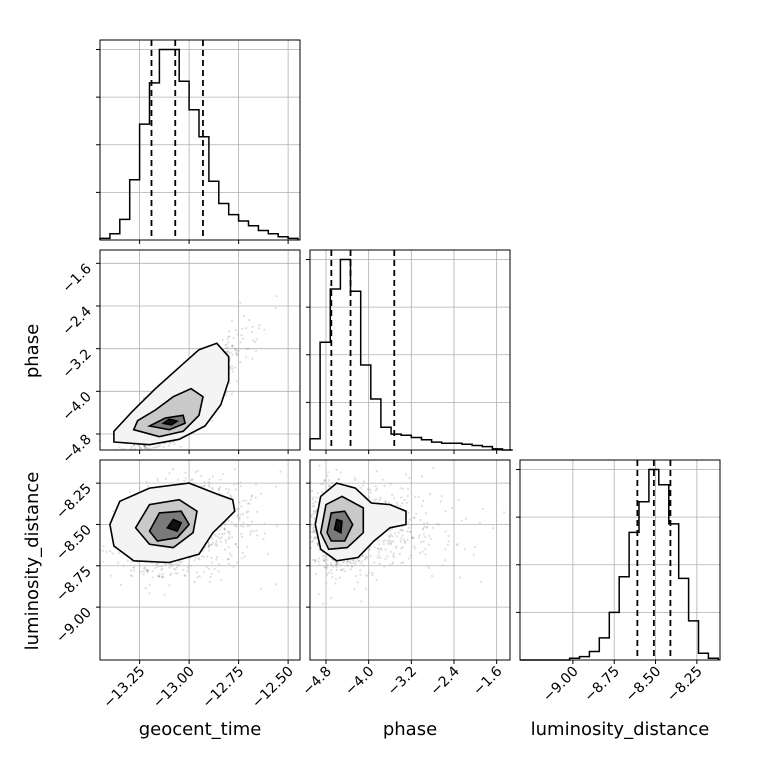 This screenshot has height=760, width=760. I want to click on y-tick-label-luminosity_distance-3: −8.25, so click(74, 502).